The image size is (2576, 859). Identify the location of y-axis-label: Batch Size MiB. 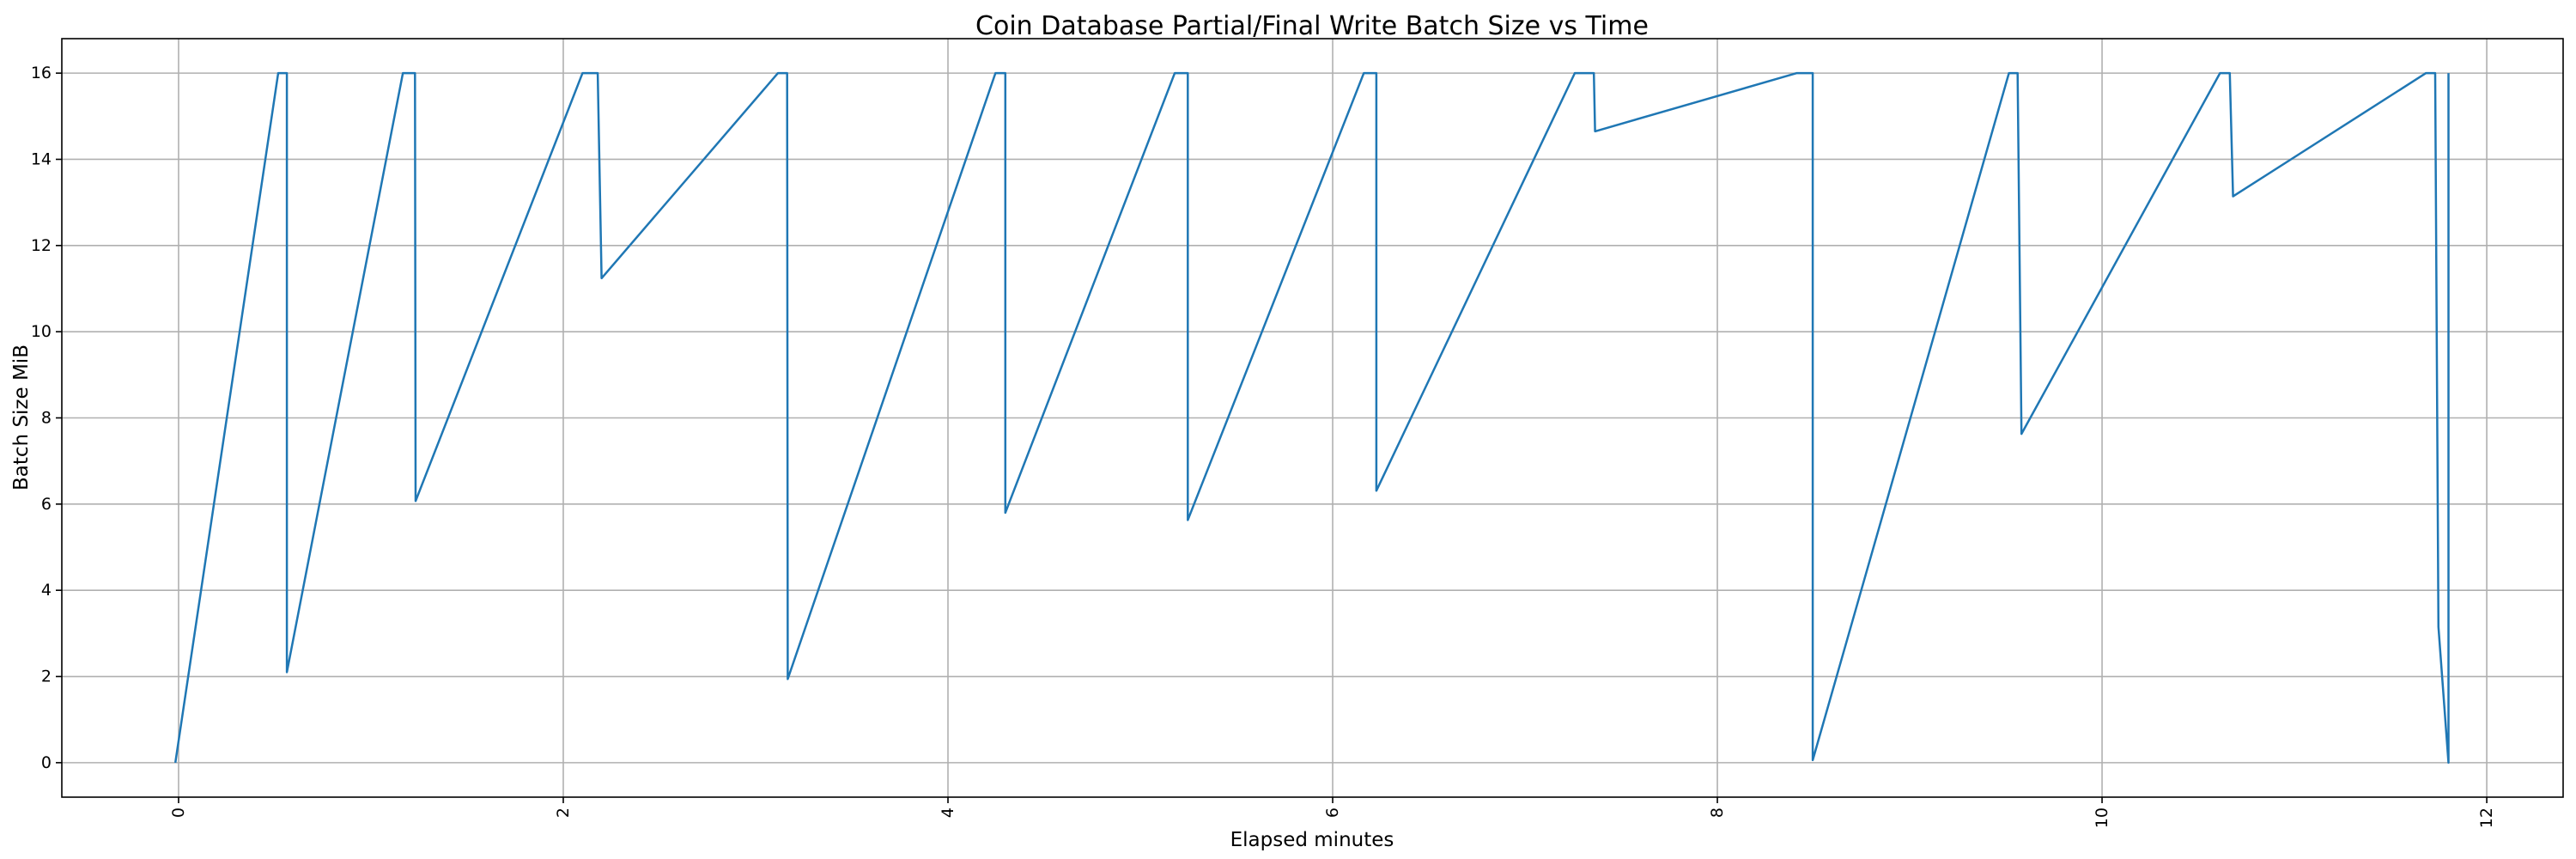
(21, 417).